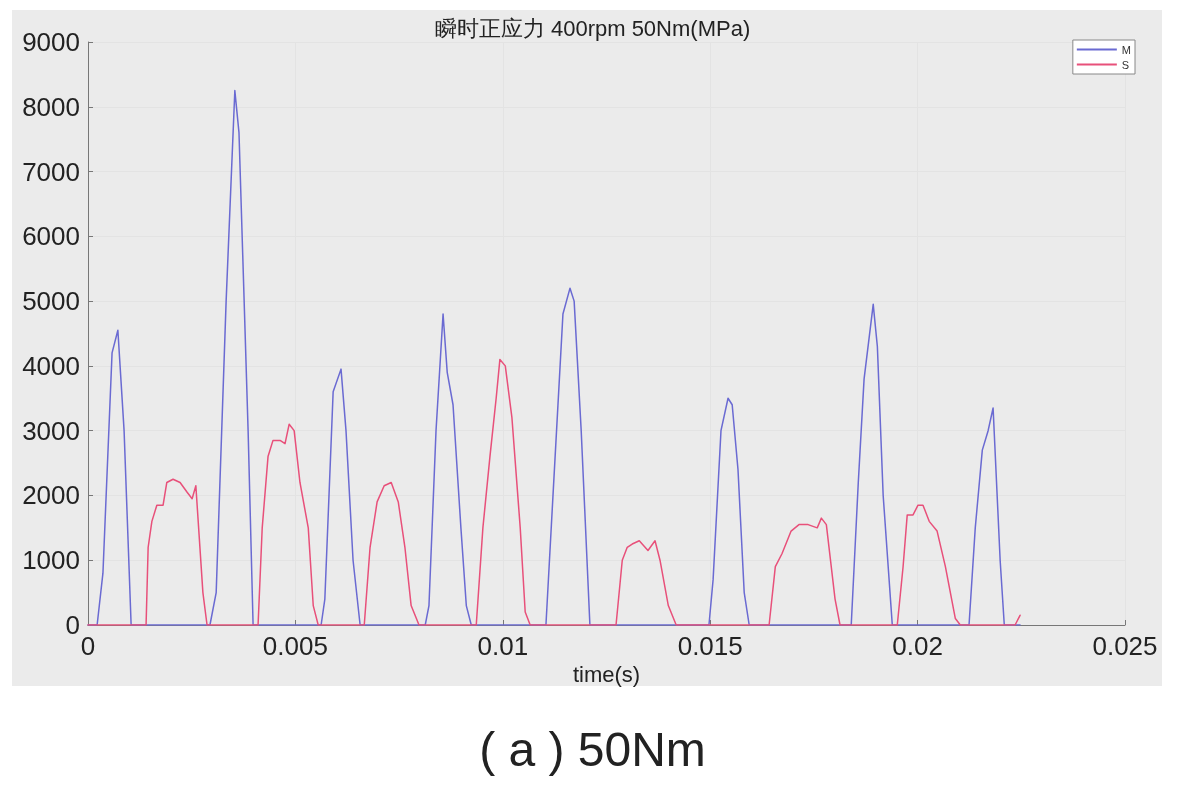 The width and height of the screenshot is (1185, 810). I want to click on legend-label: S, so click(1125, 64).